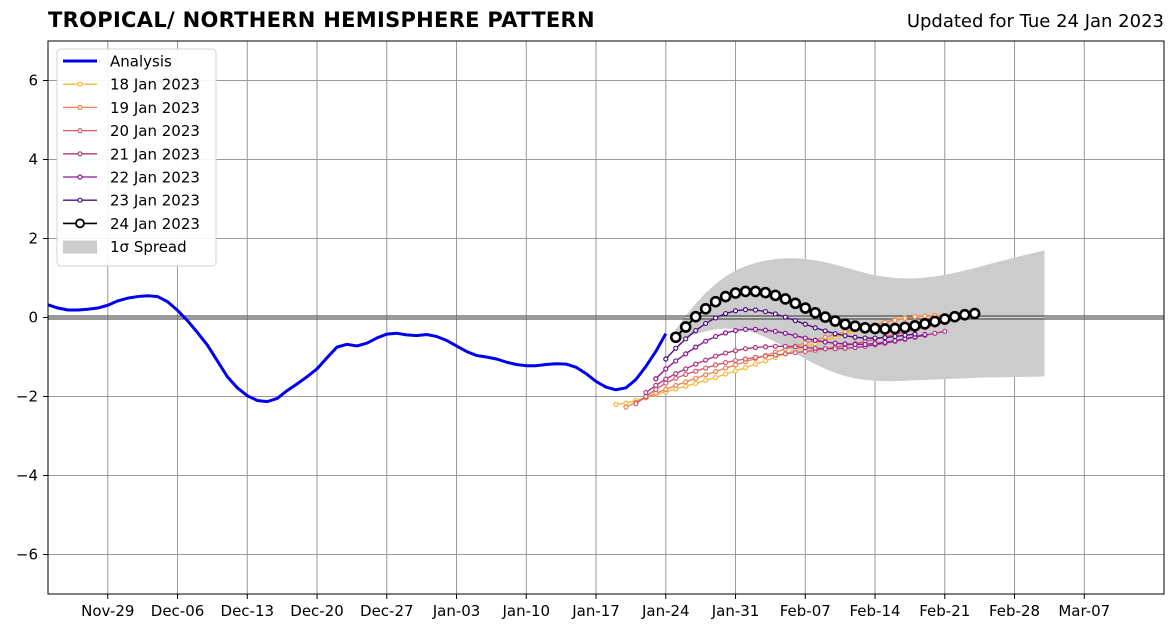 The height and width of the screenshot is (633, 1176). I want to click on x-tick-label: Dec-13, so click(248, 611).